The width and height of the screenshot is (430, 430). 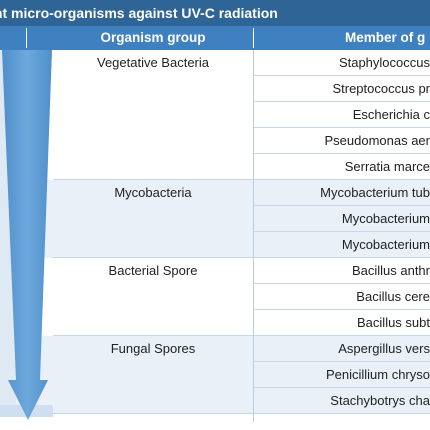 What do you see at coordinates (153, 37) in the screenshot?
I see `header-organism-group: Organism group` at bounding box center [153, 37].